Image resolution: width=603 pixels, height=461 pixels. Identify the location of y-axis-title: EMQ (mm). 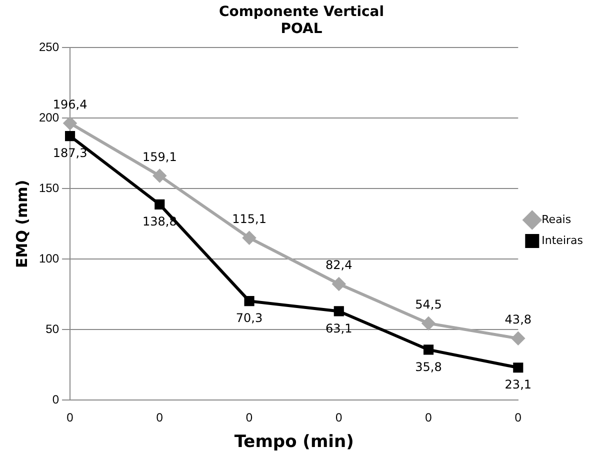
(21, 224).